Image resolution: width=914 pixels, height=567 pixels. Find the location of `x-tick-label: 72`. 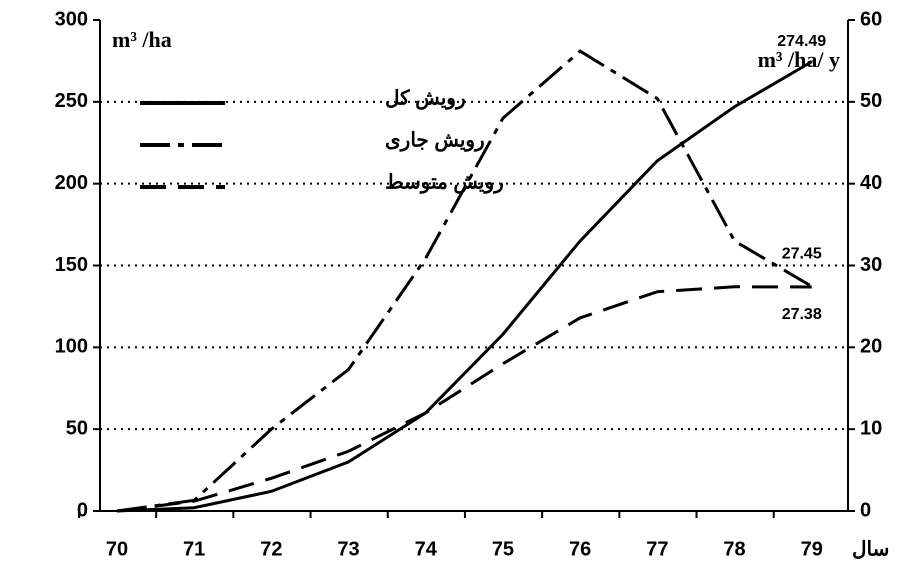

x-tick-label: 72 is located at coordinates (271, 549).